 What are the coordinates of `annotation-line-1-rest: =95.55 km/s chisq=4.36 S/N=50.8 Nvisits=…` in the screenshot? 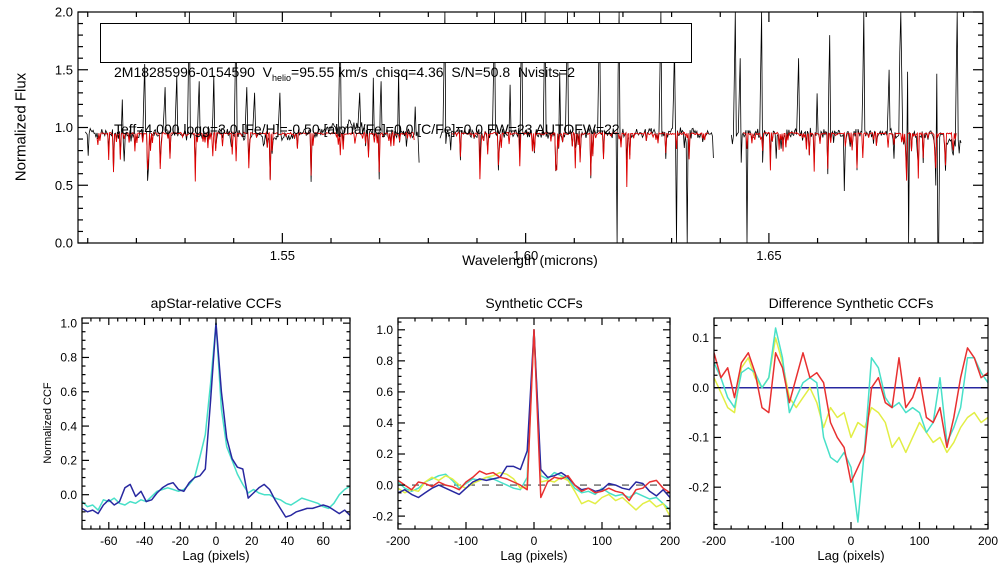 It's located at (433, 72).